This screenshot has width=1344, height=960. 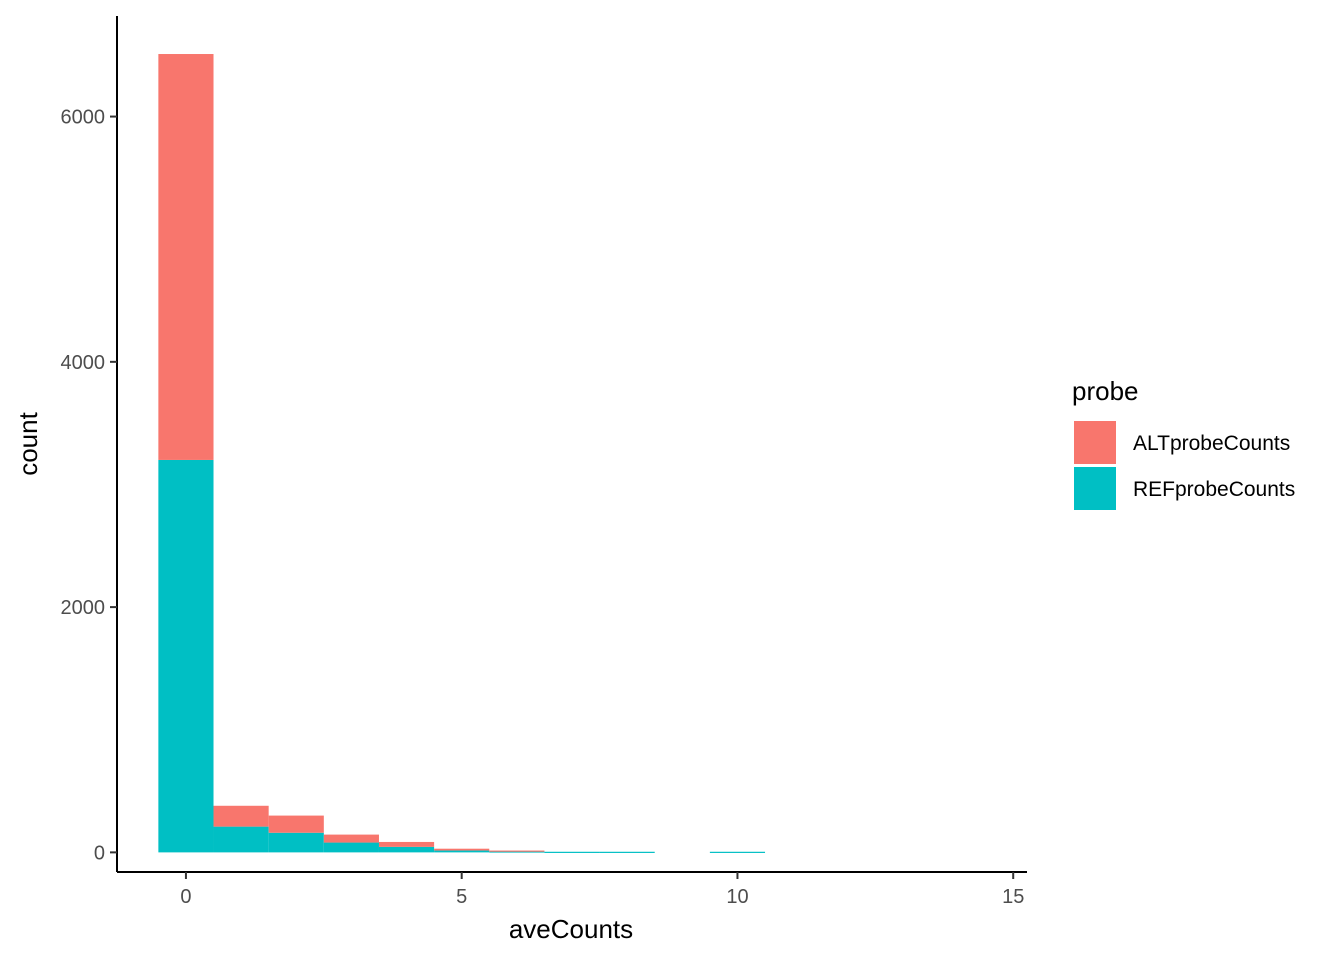 What do you see at coordinates (461, 897) in the screenshot?
I see `x-tick-label-5: 5` at bounding box center [461, 897].